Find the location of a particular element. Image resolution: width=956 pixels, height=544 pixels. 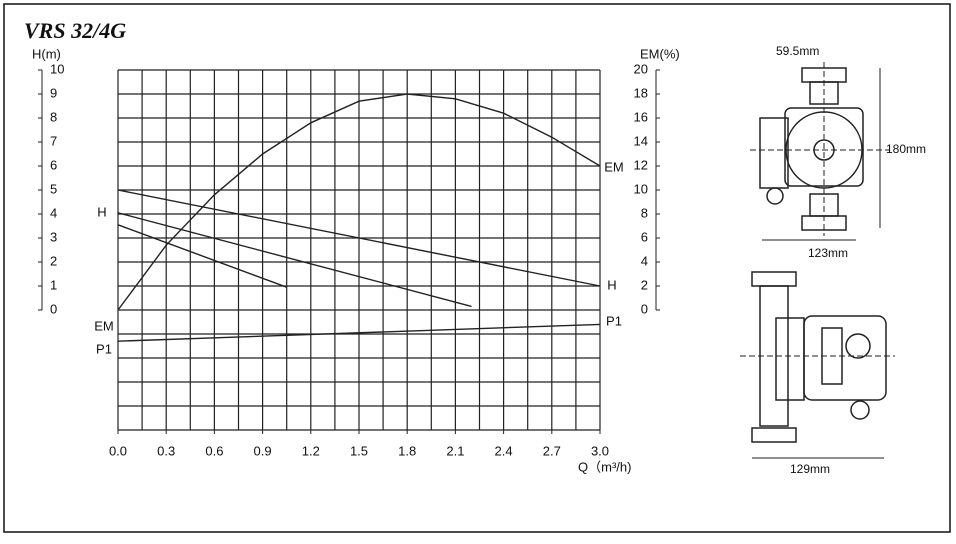

dimension-label: 123mm is located at coordinates (828, 253).